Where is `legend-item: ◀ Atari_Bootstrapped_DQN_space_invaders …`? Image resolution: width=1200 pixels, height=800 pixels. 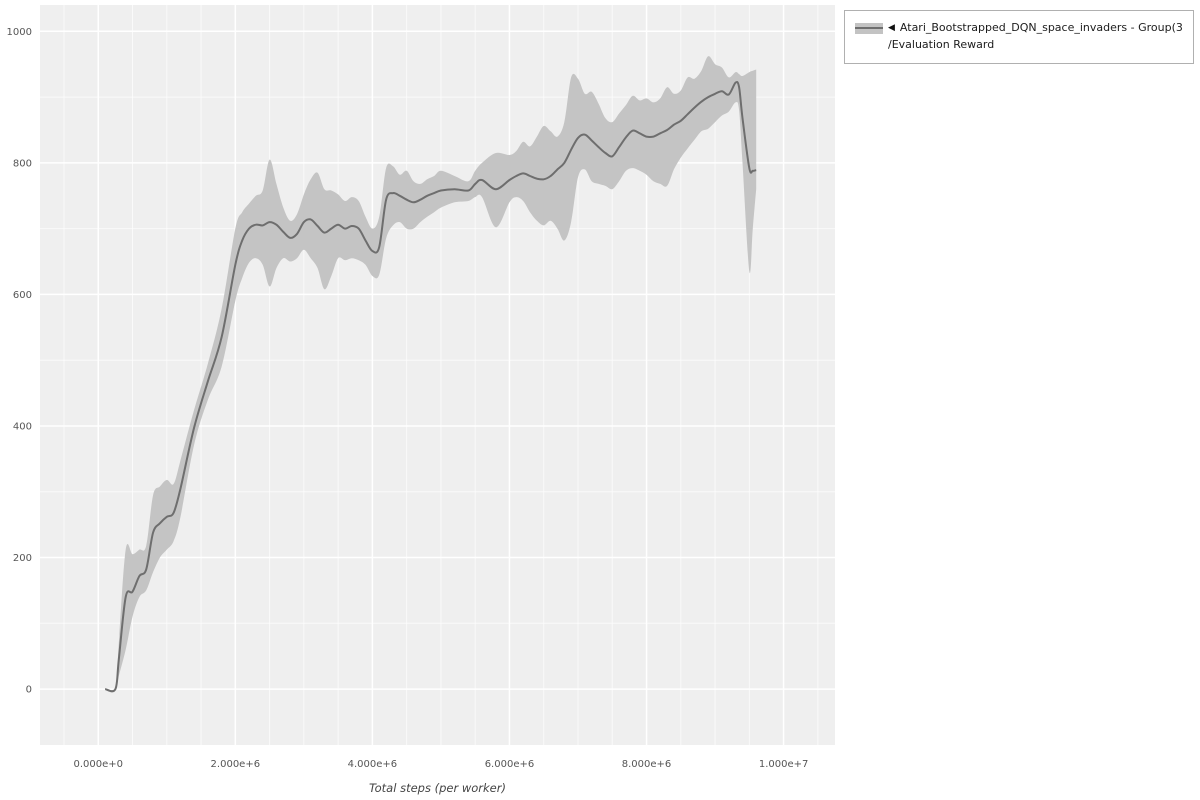
legend-item: ◀ Atari_Bootstrapped_DQN_space_invaders … is located at coordinates (1019, 28).